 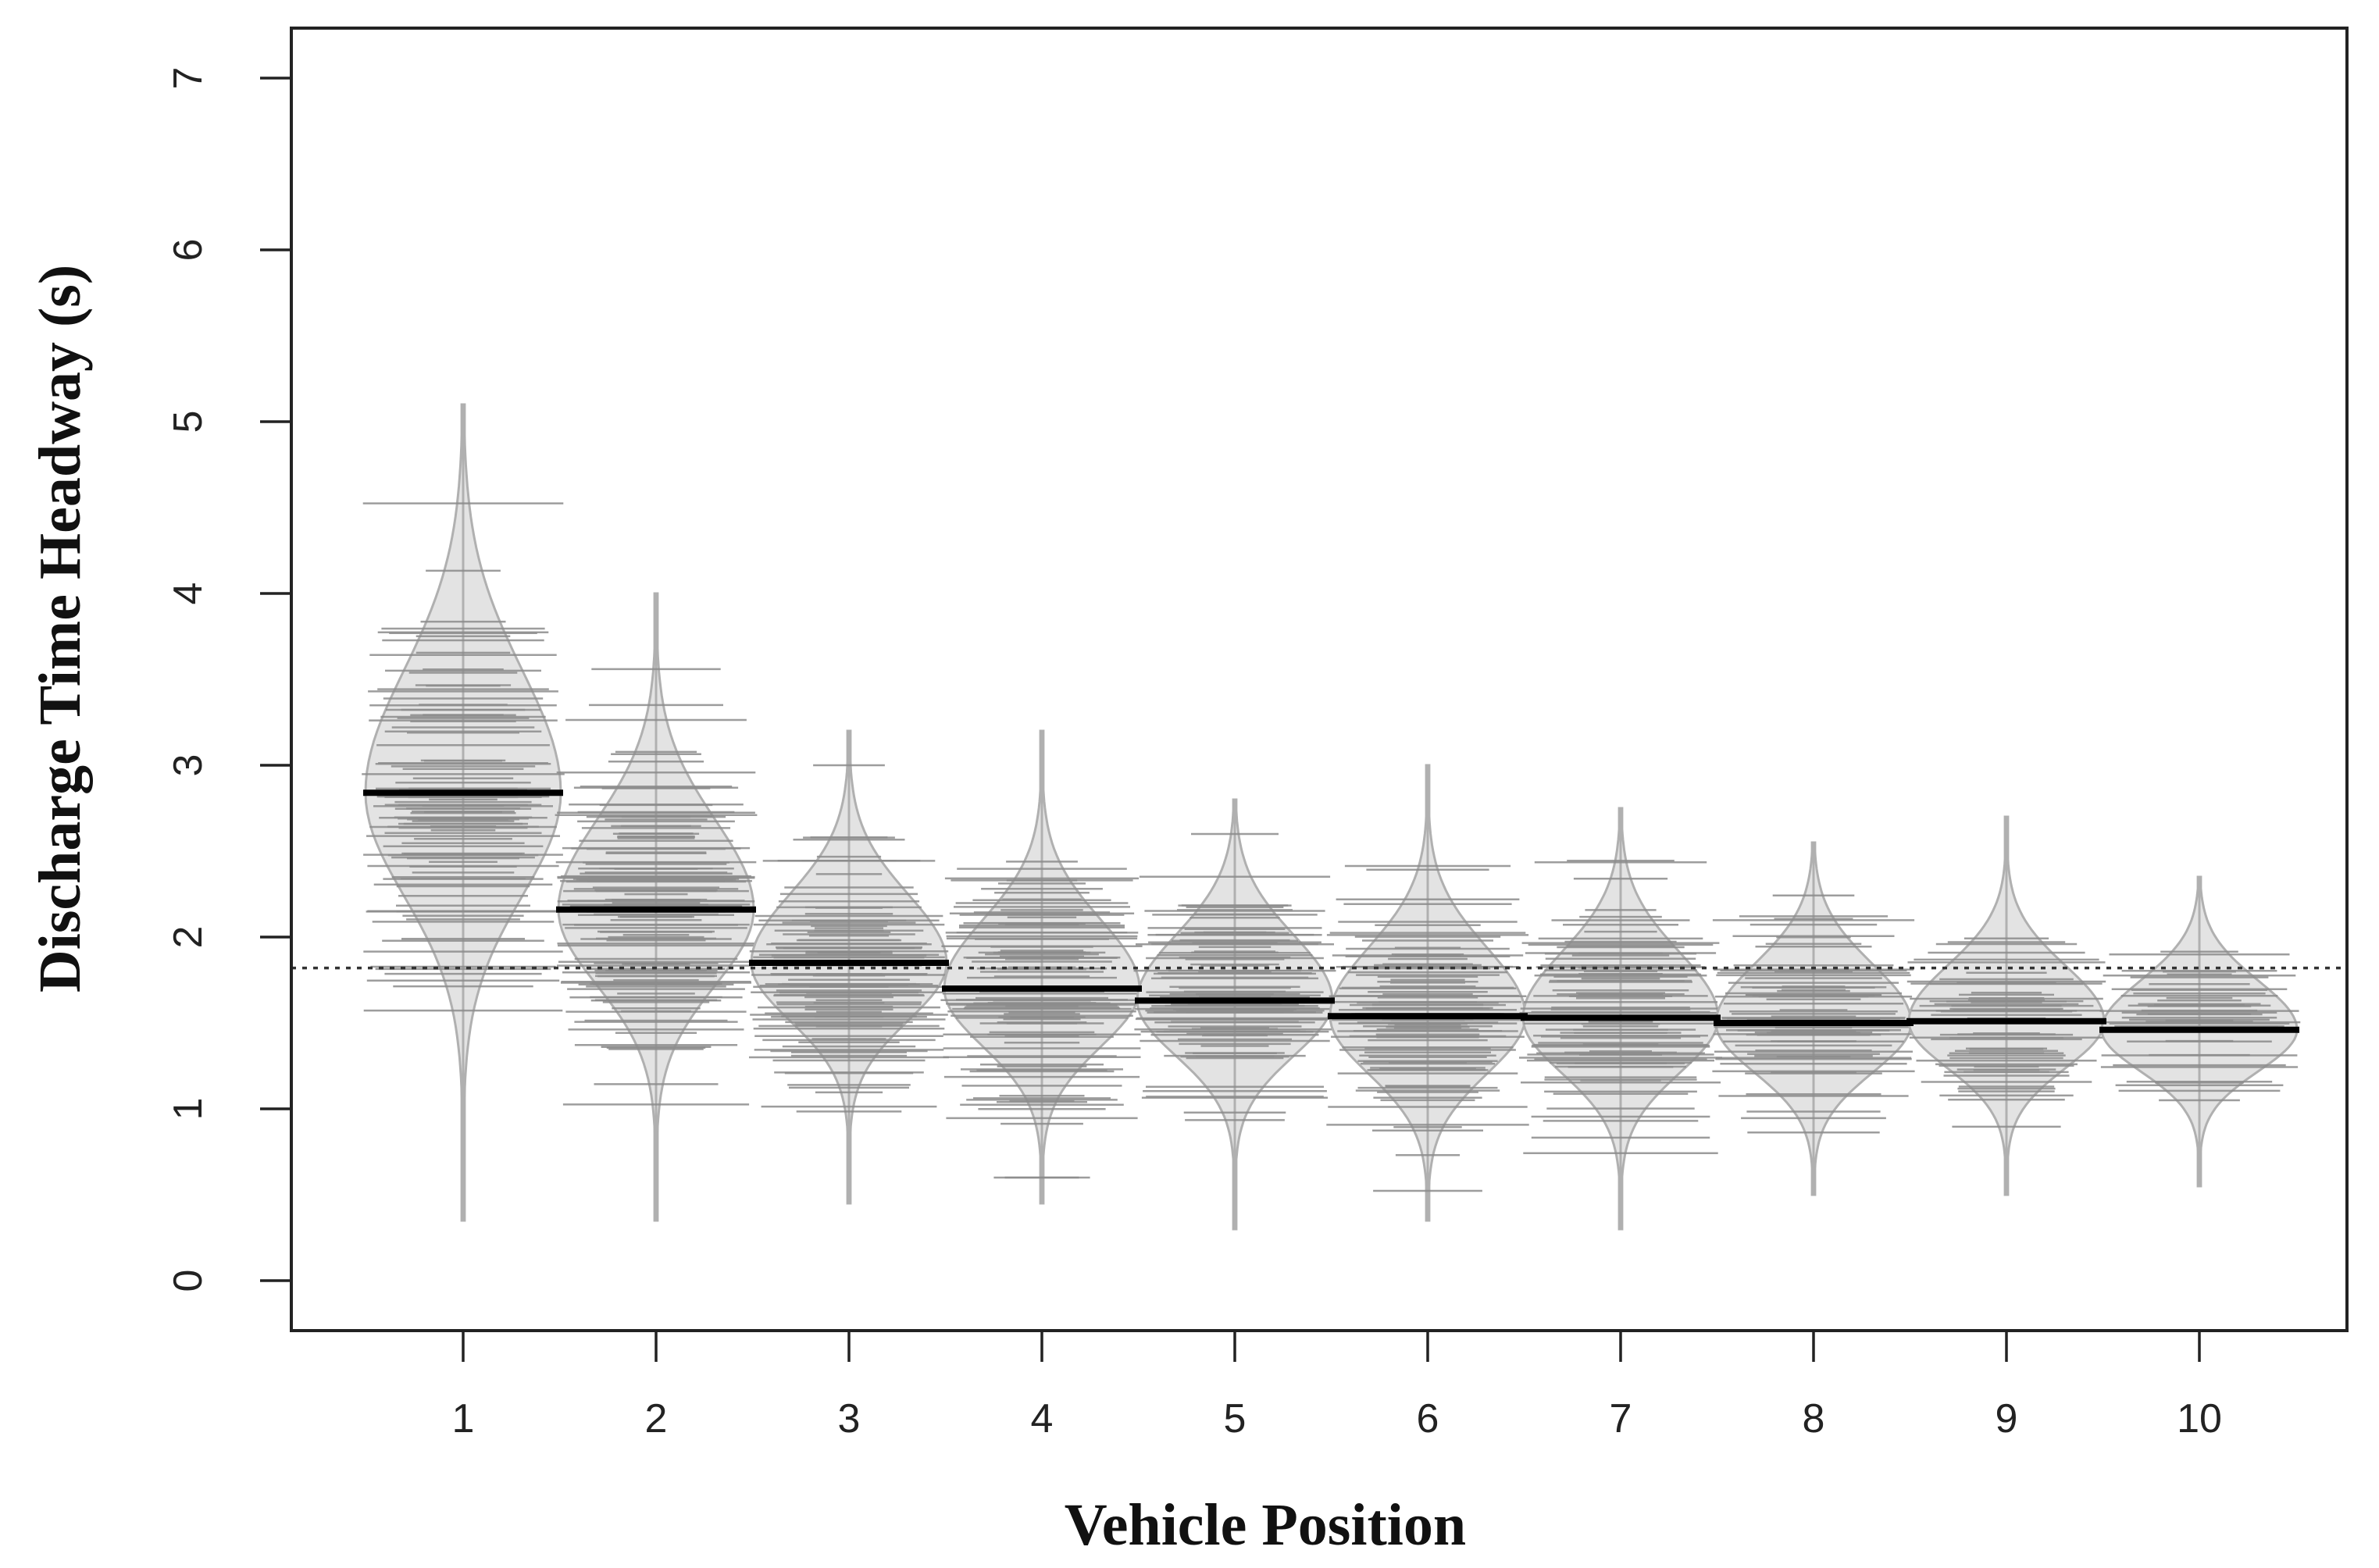 I want to click on y-tick-label: 7, so click(x=188, y=78).